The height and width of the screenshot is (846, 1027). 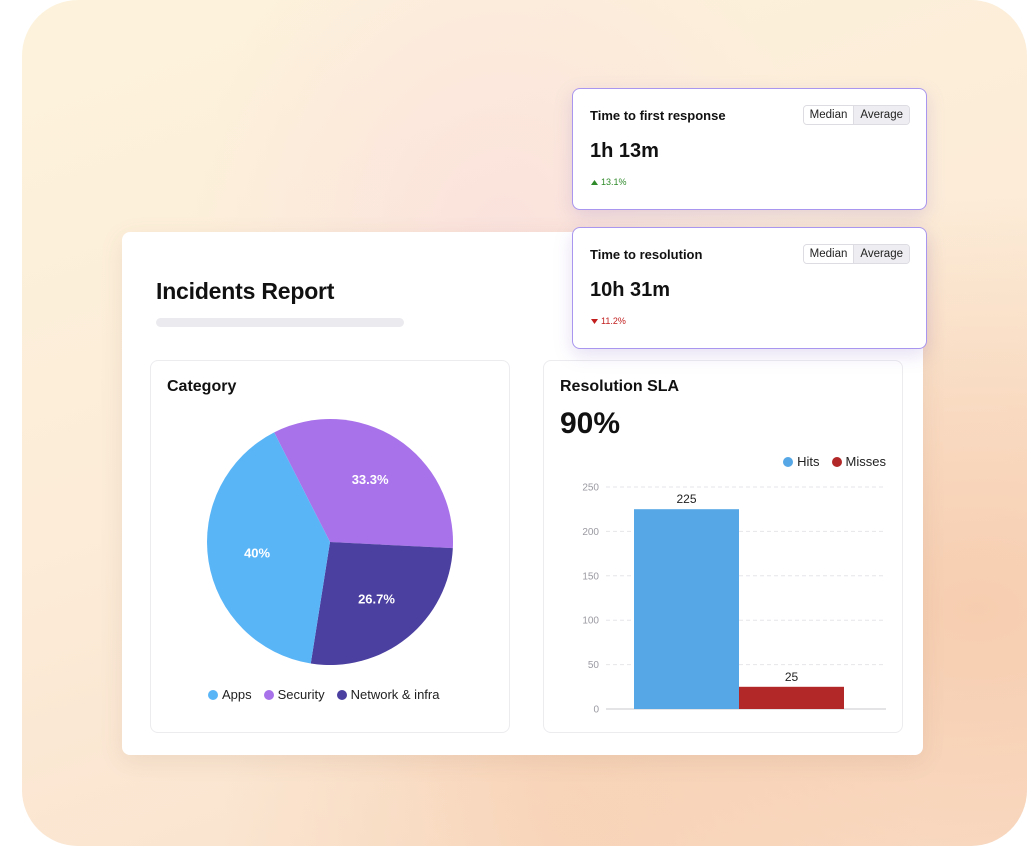 What do you see at coordinates (865, 461) in the screenshot?
I see `legend-label-misses: Misses` at bounding box center [865, 461].